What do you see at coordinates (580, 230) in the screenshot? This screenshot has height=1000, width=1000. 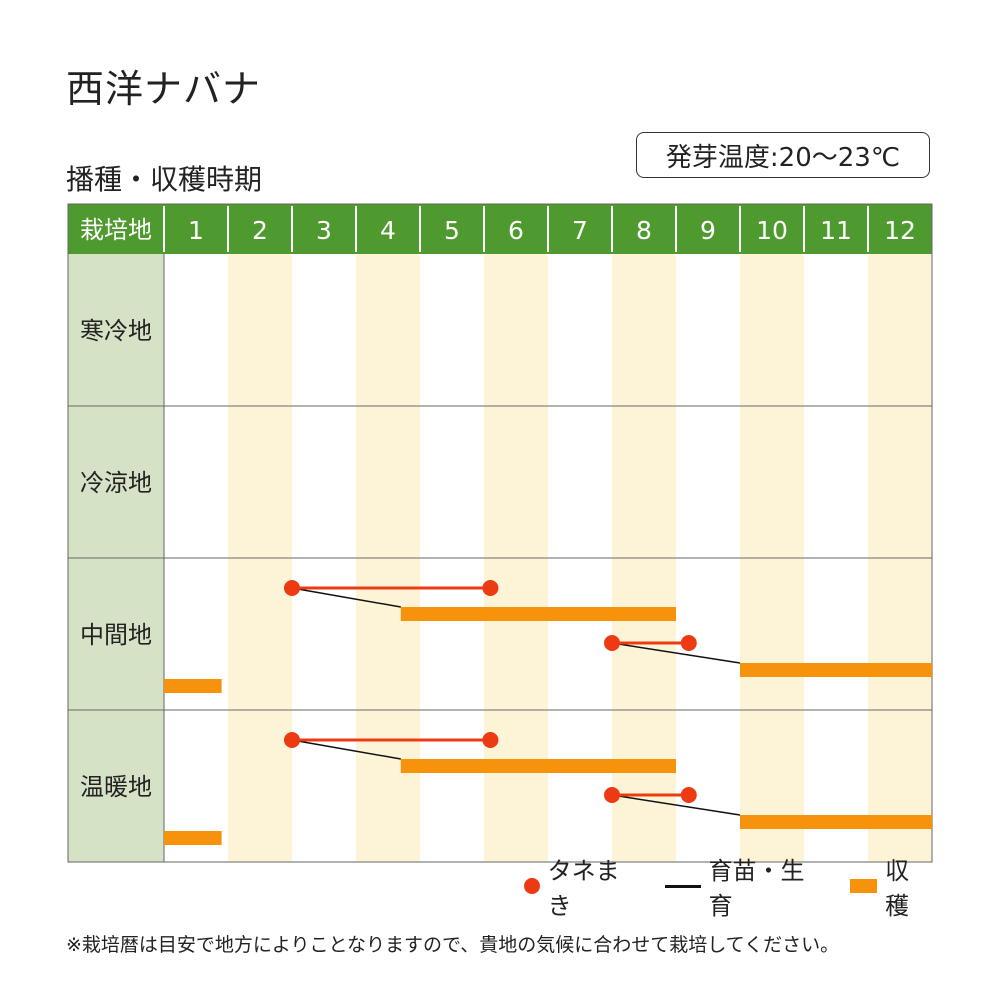 I see `month-label: 7` at bounding box center [580, 230].